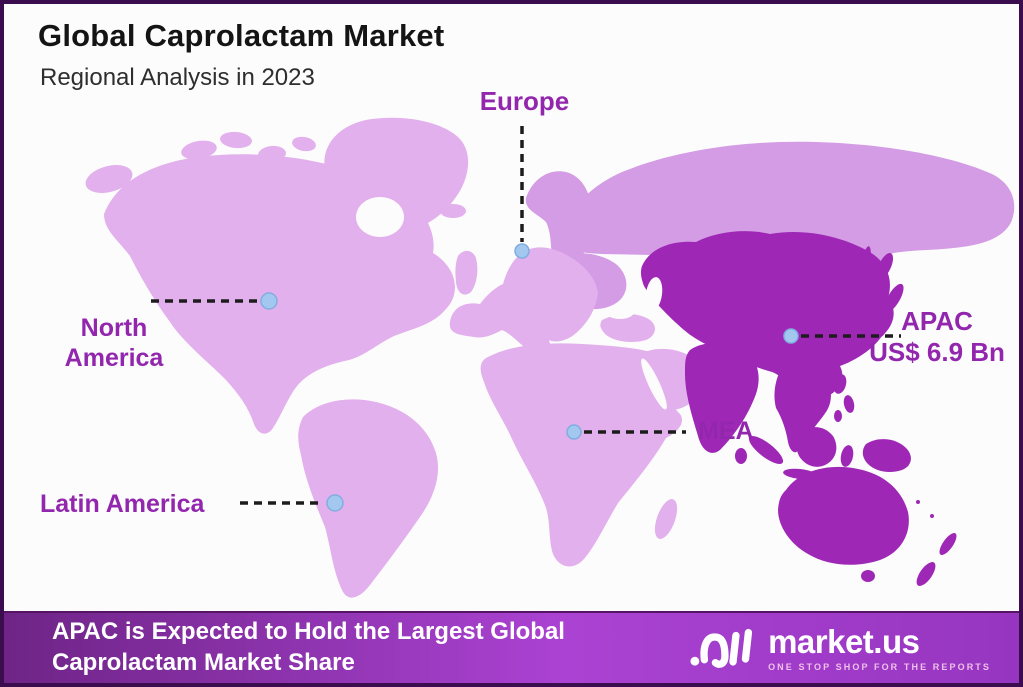 The width and height of the screenshot is (1023, 687). Describe the element at coordinates (114, 343) in the screenshot. I see `north-america-label: North America` at that location.